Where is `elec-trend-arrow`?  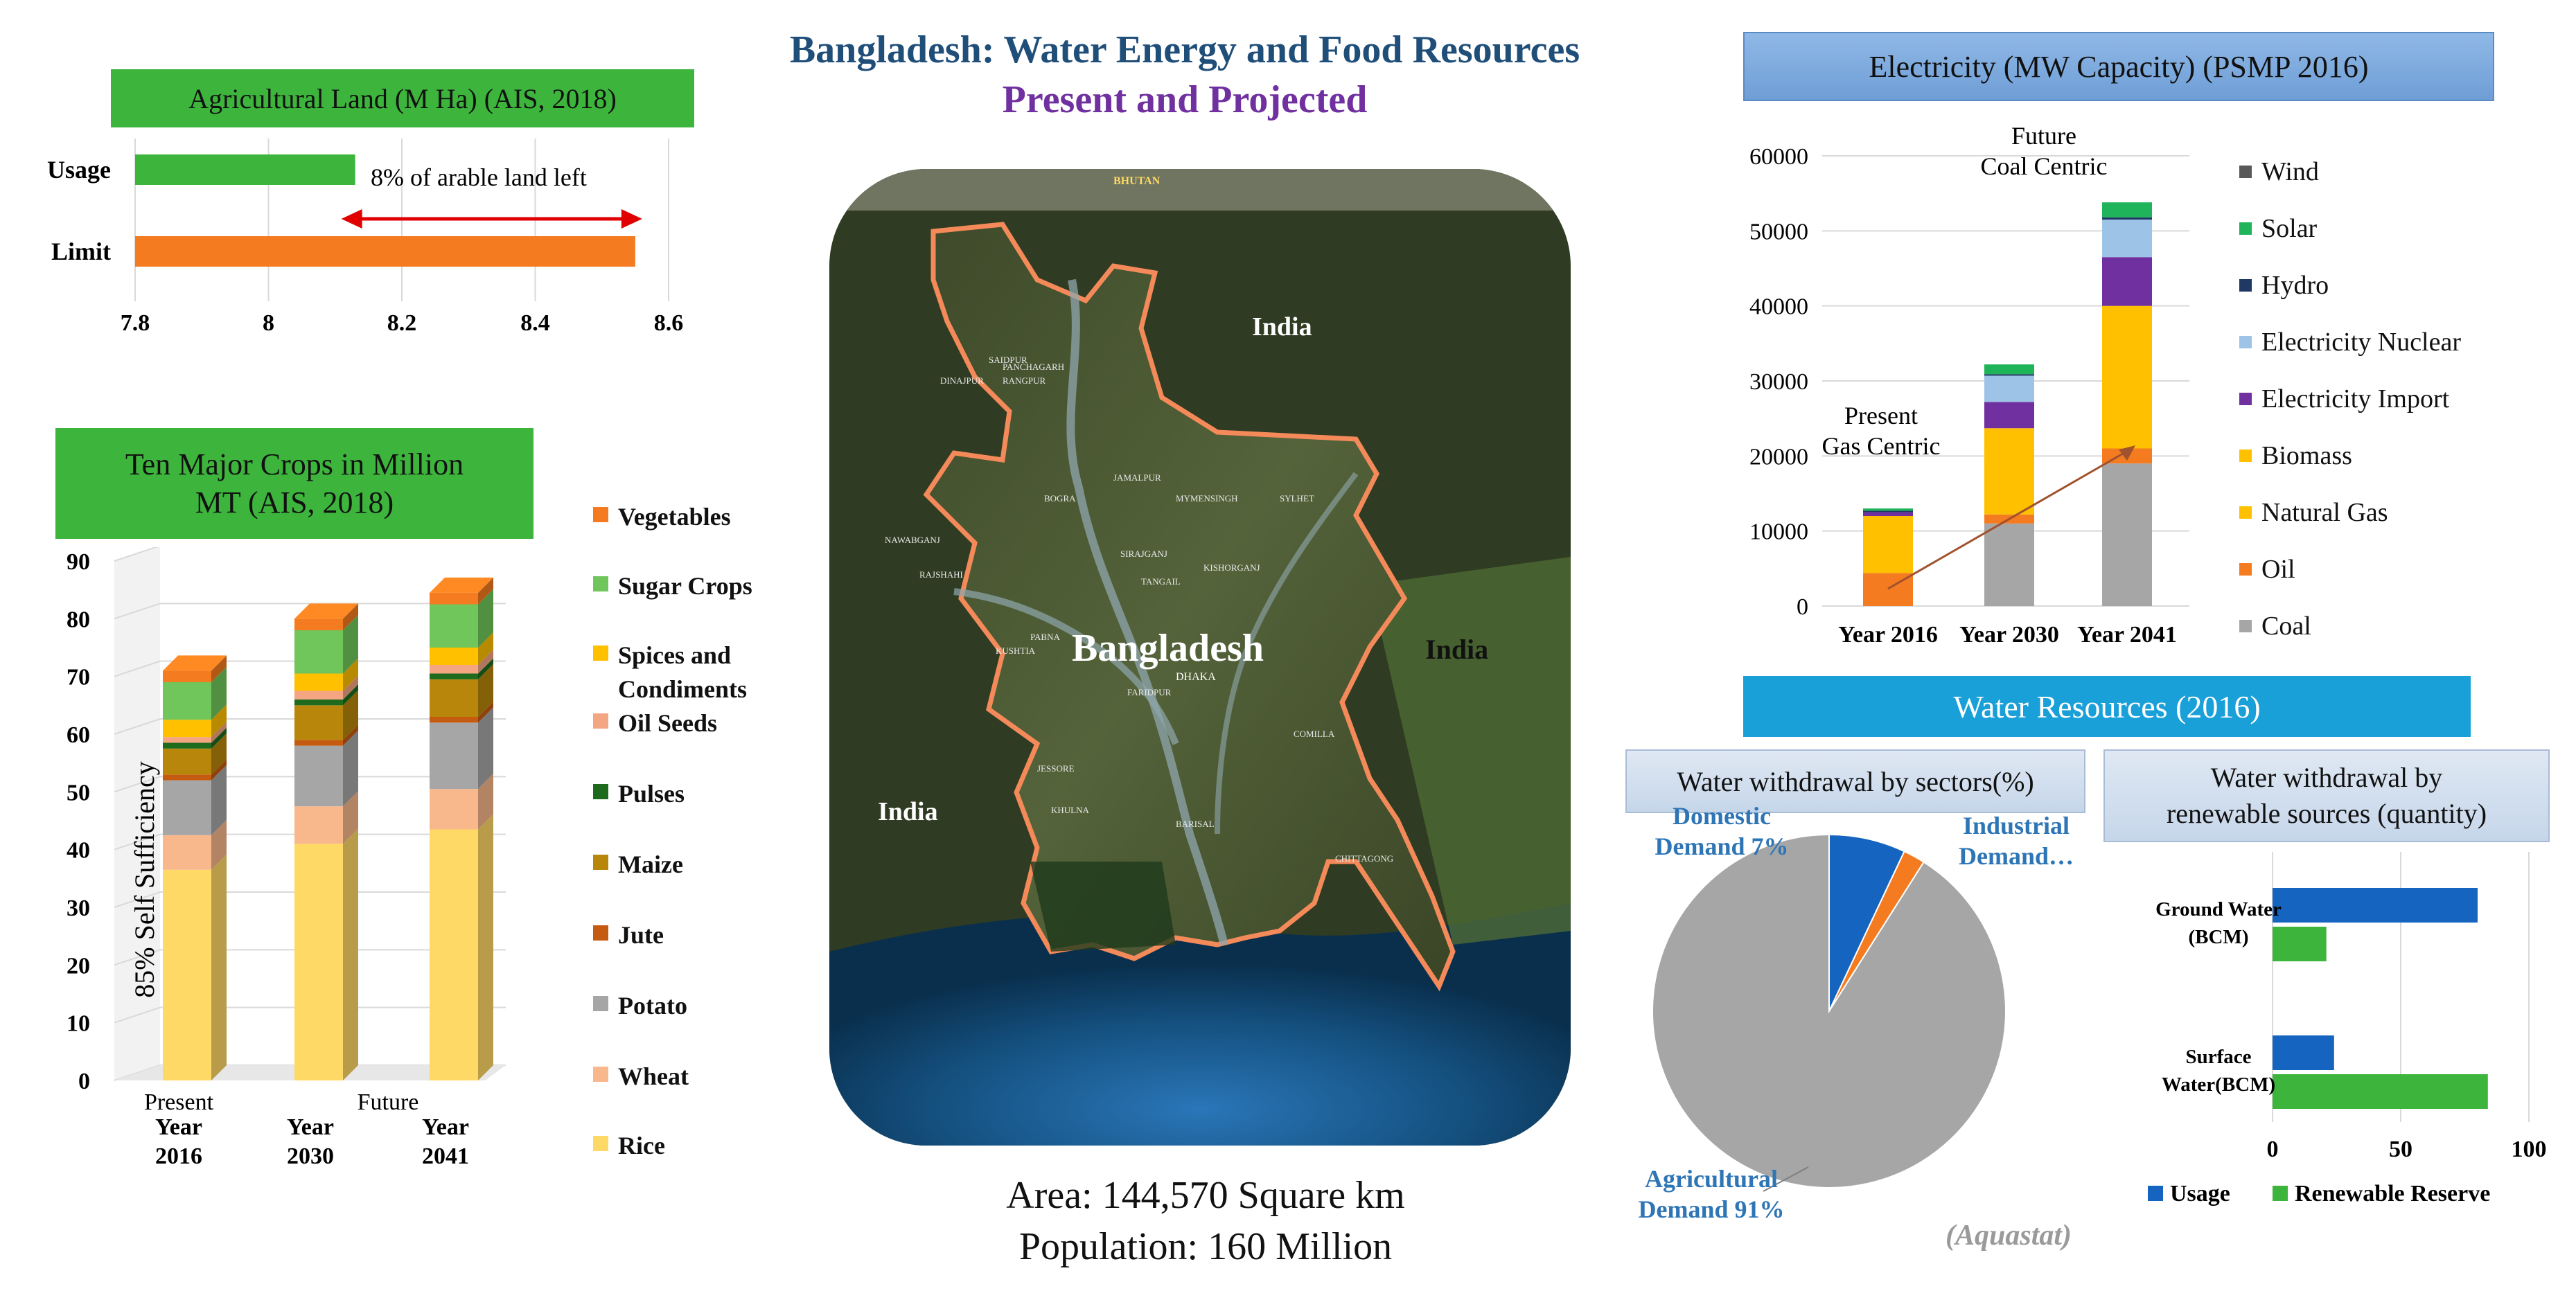
elec-trend-arrow is located at coordinates (2009, 519).